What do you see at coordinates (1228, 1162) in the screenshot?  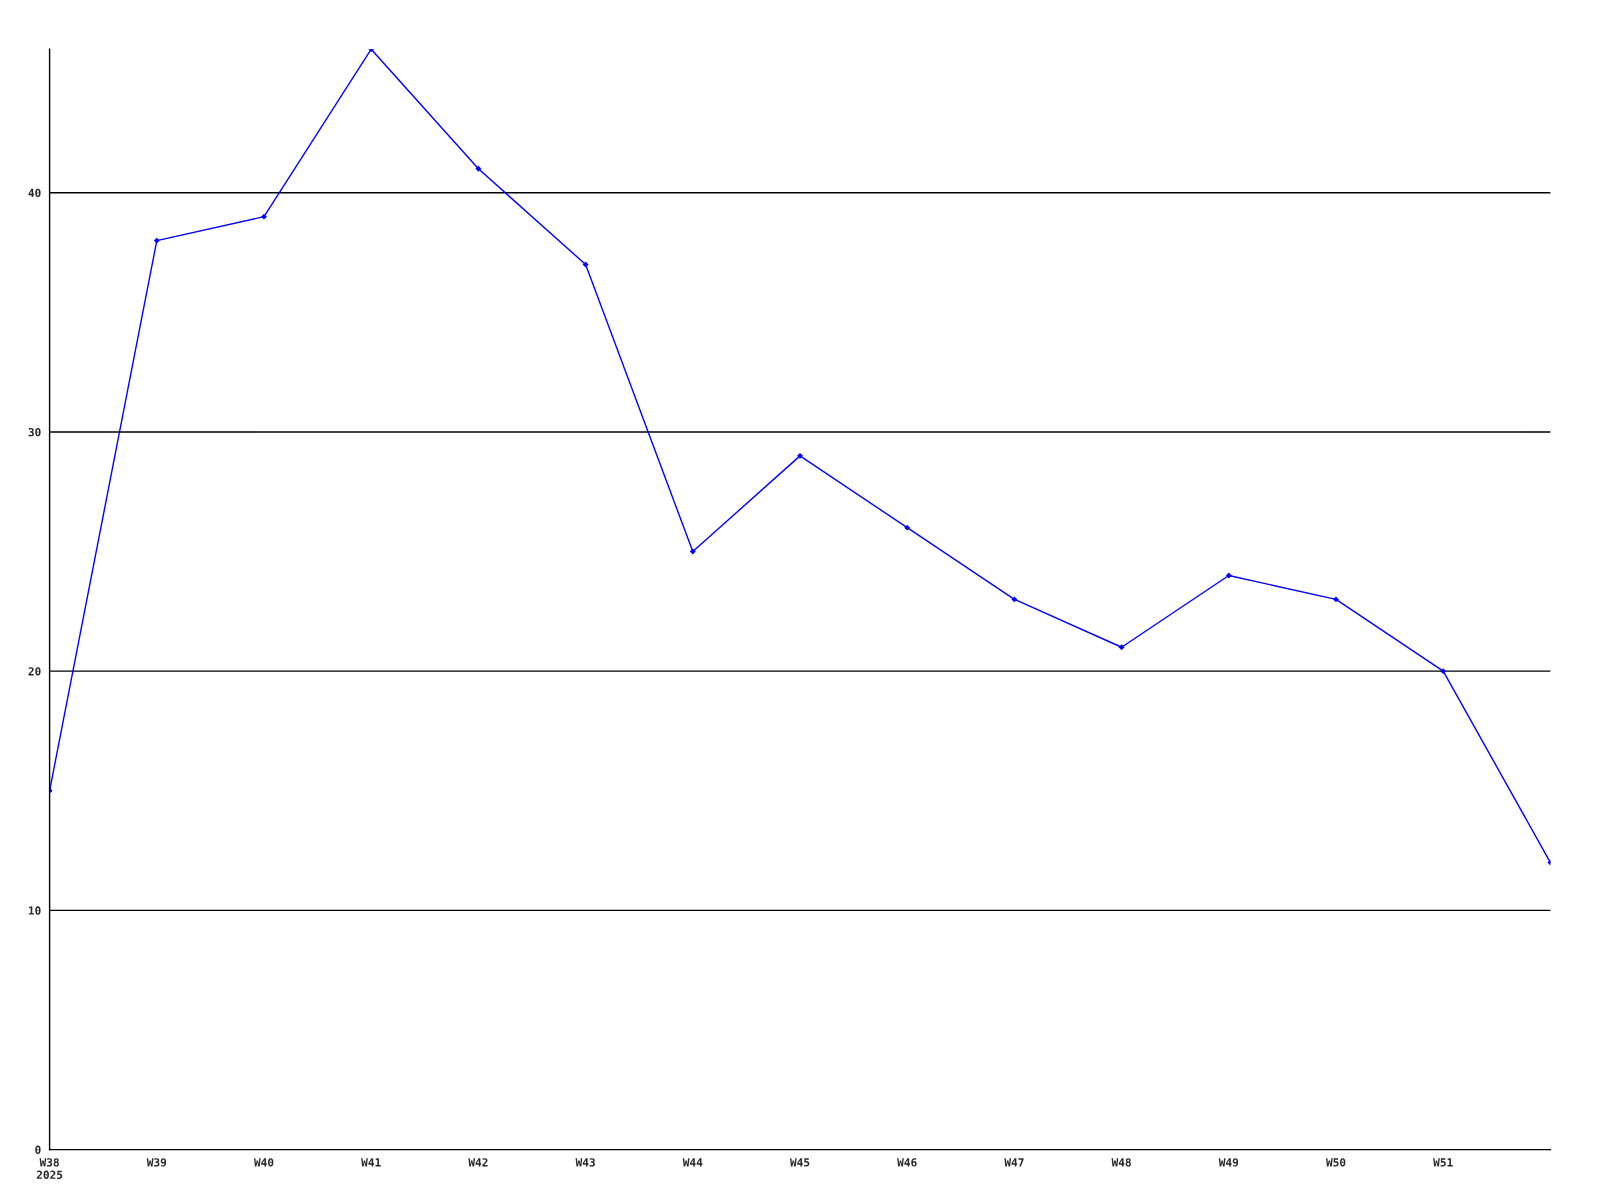 I see `x-tick-label: W49` at bounding box center [1228, 1162].